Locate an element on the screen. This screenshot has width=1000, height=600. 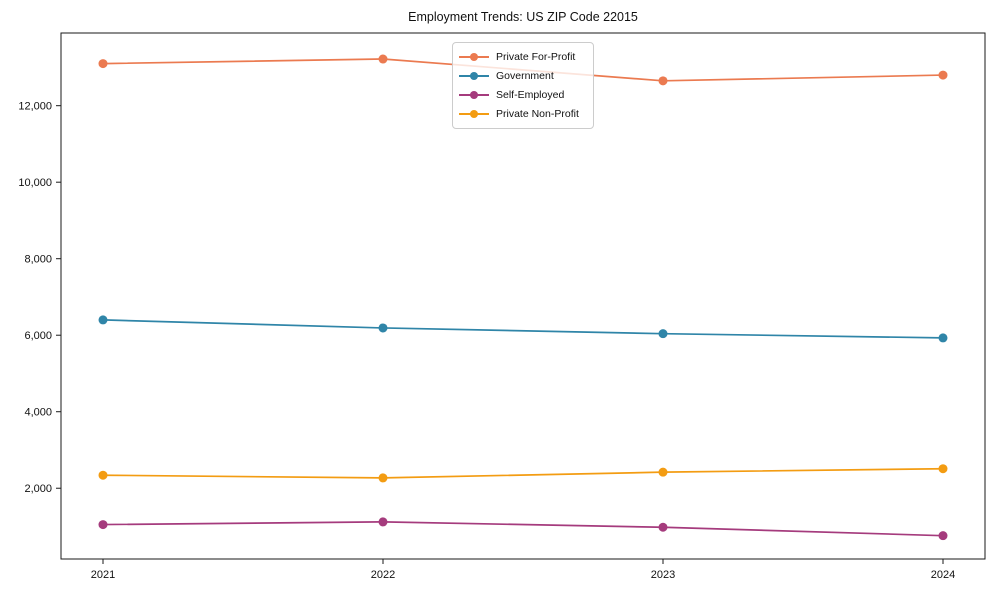
legend-item: Government is located at coordinates (523, 76).